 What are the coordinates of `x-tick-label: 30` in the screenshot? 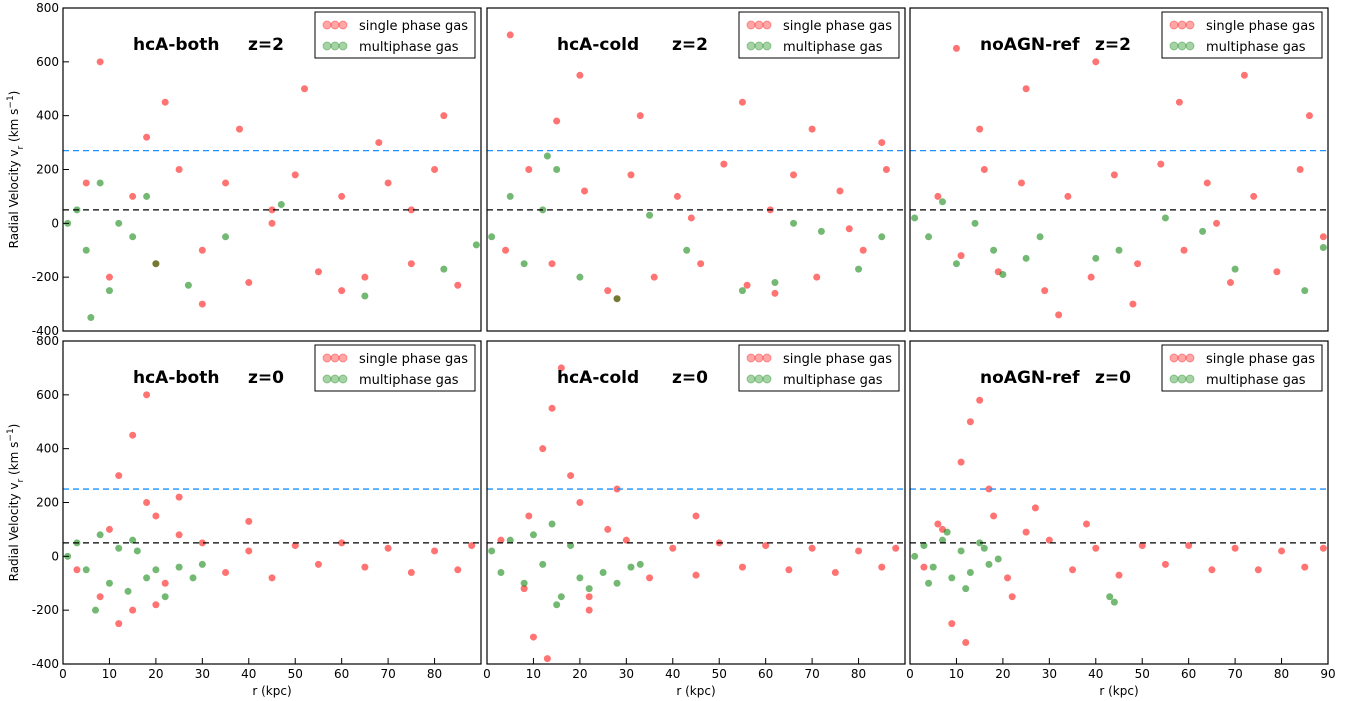 It's located at (202, 674).